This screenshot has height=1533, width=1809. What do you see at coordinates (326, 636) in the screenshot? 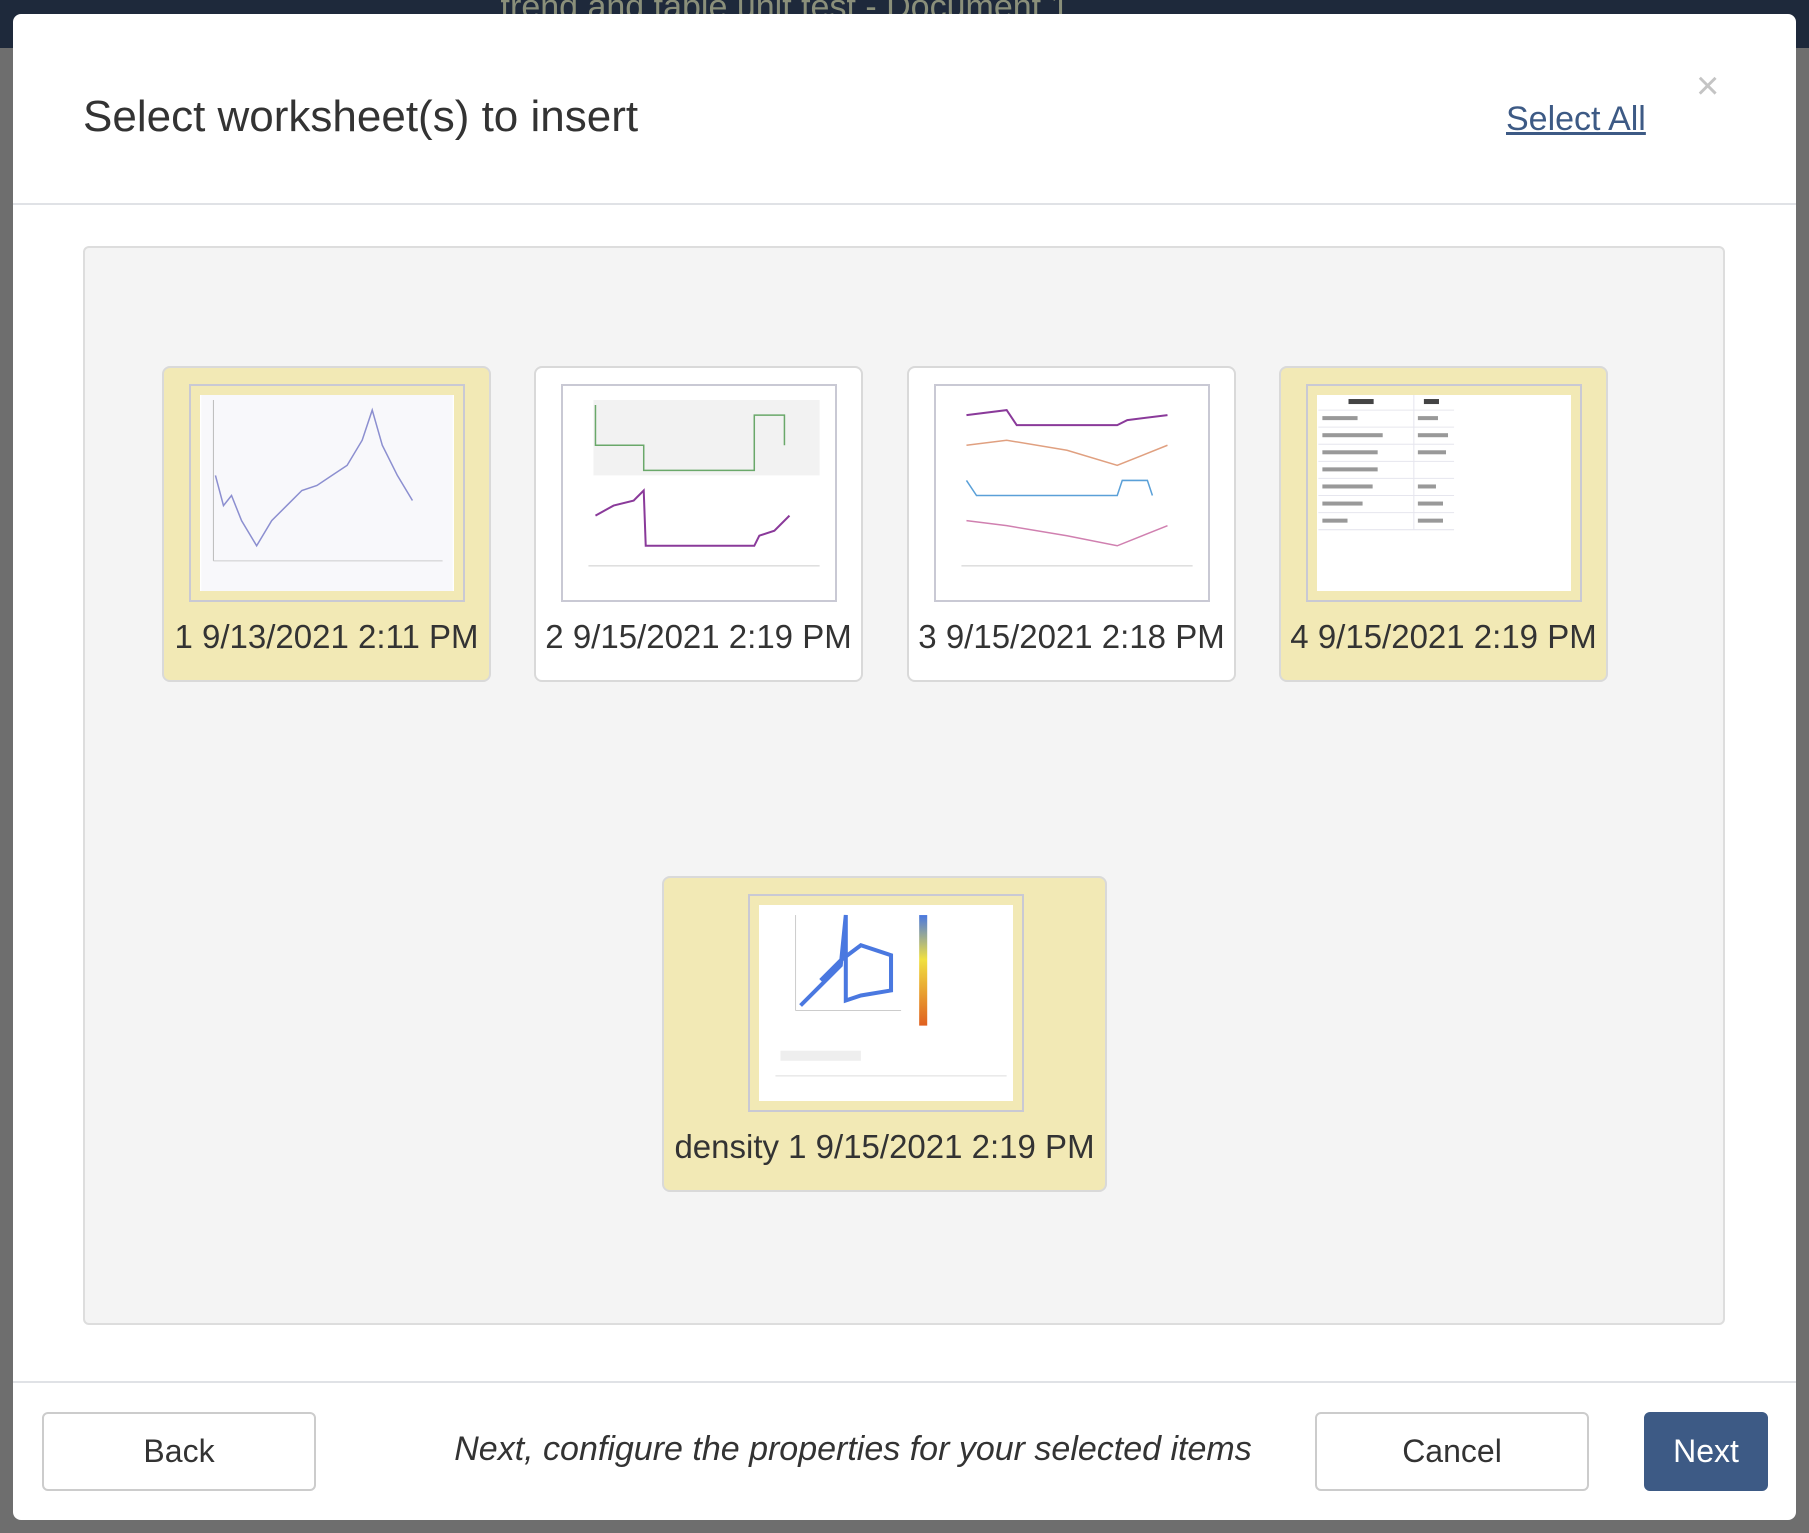
I see `worksheet-label: 1 9/13/2021 2:11 PM` at bounding box center [326, 636].